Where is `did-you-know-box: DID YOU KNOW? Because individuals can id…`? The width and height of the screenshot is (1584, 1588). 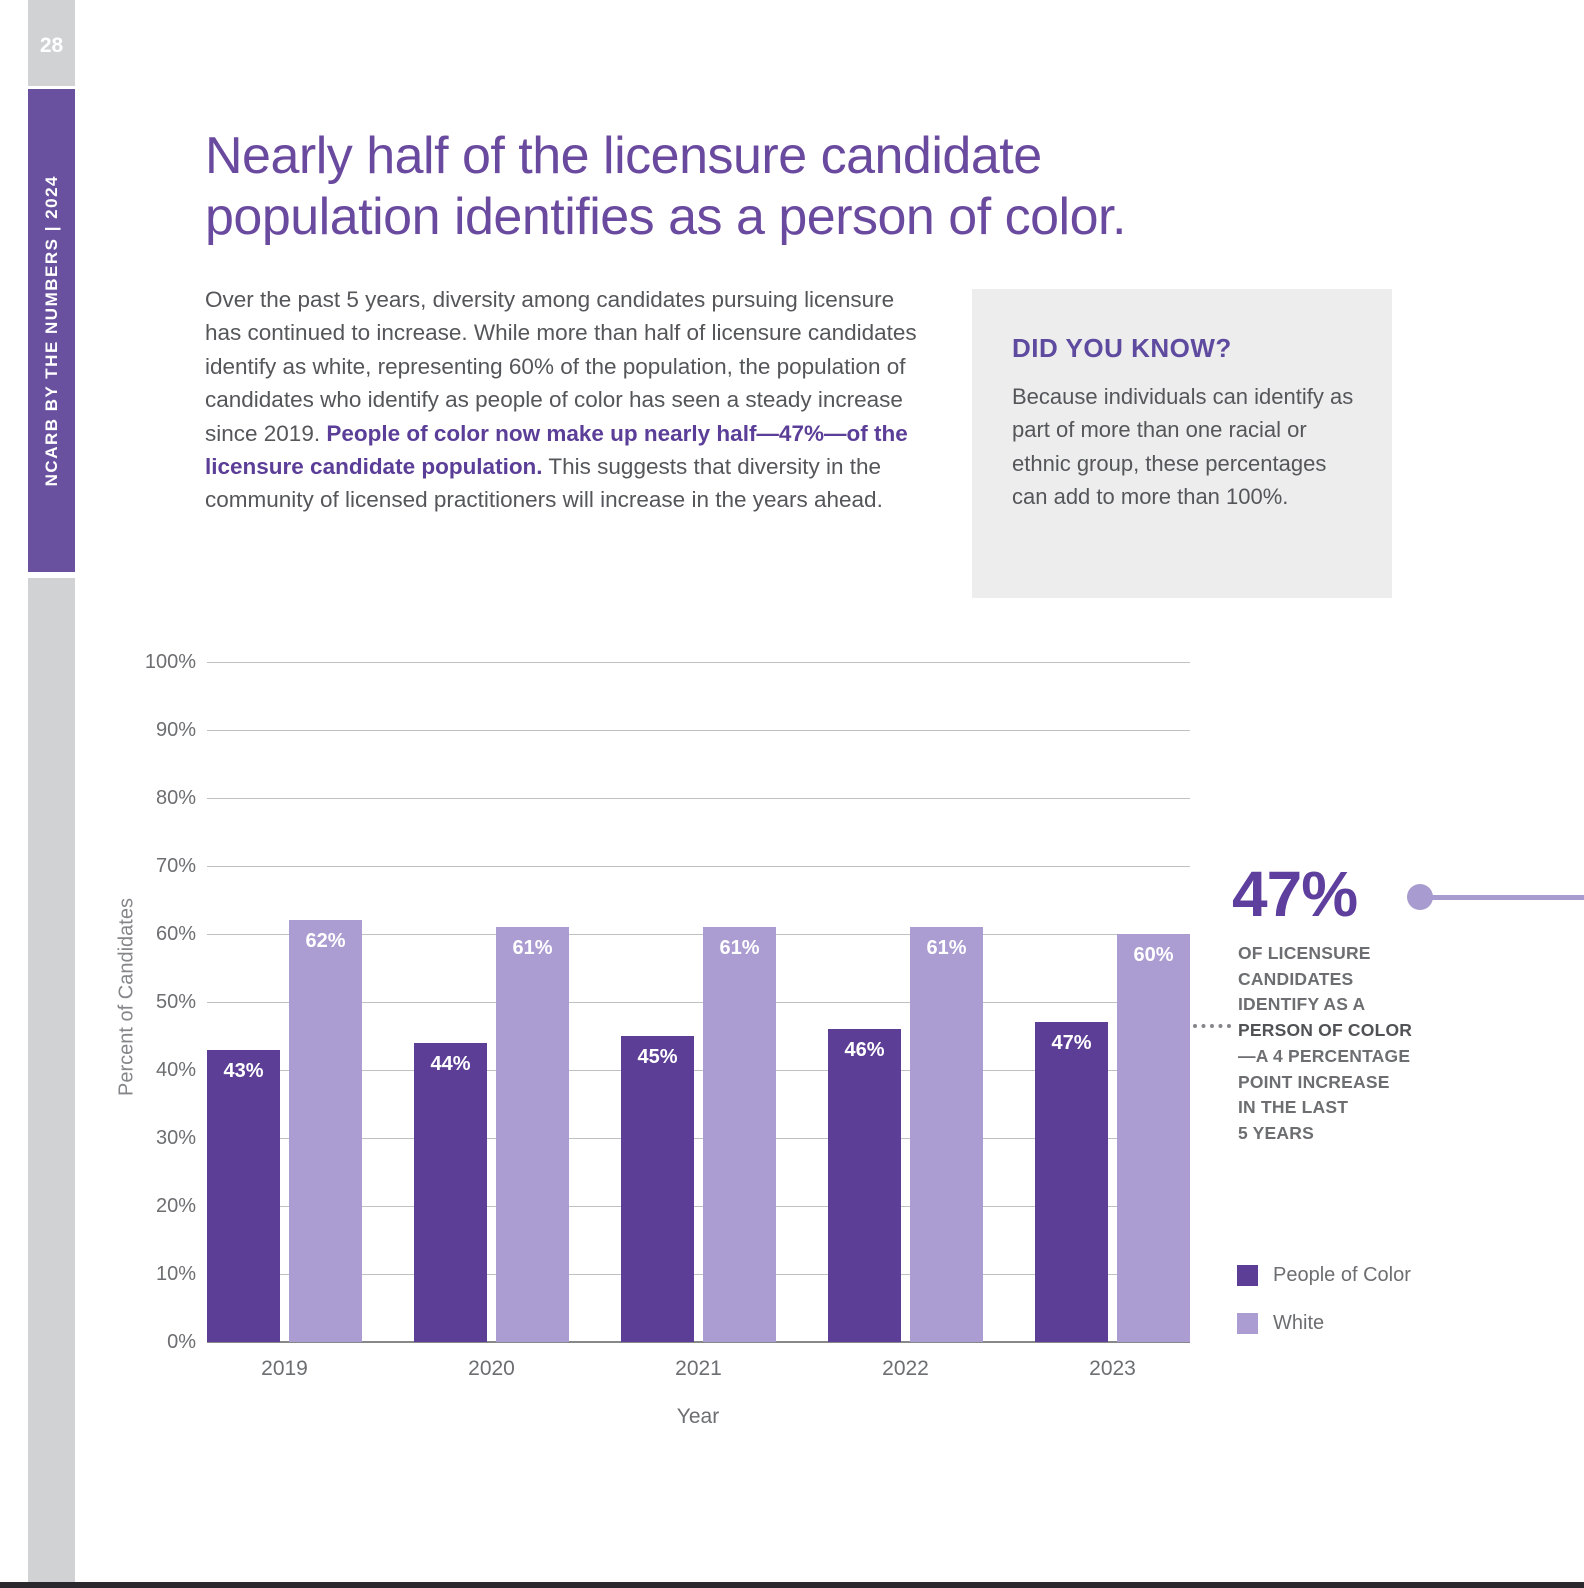 did-you-know-box: DID YOU KNOW? Because individuals can id… is located at coordinates (1182, 443).